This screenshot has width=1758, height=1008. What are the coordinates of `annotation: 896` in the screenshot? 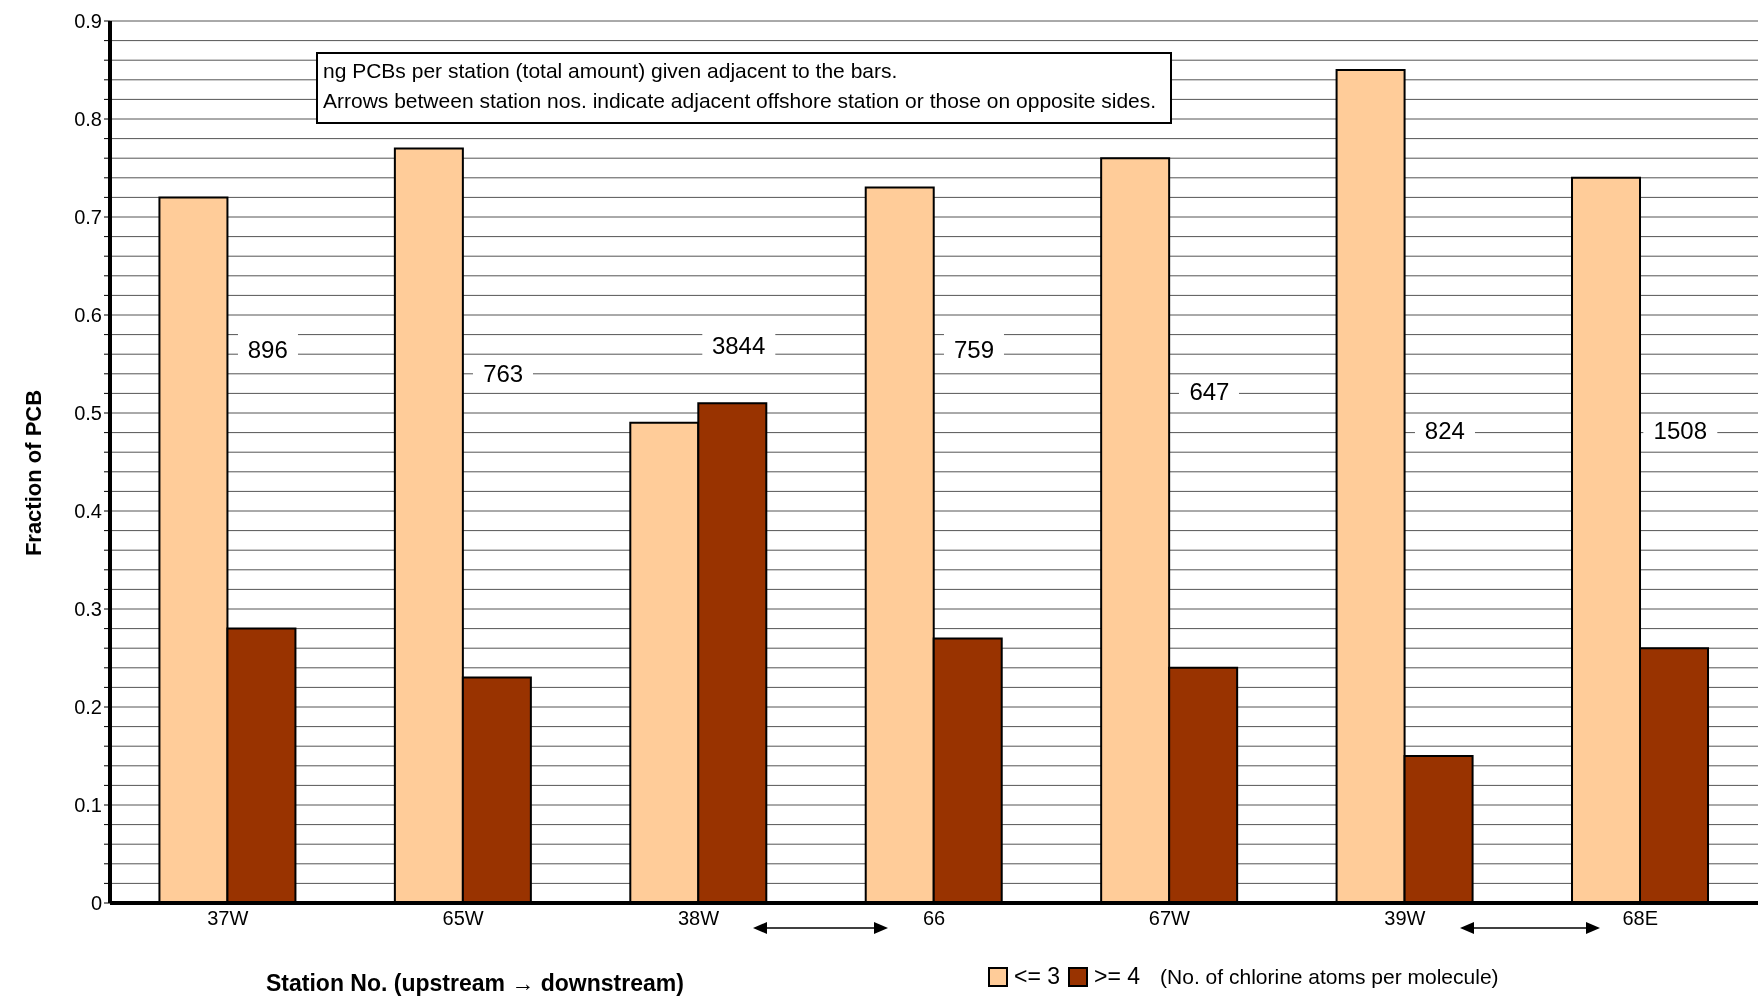 It's located at (267, 350).